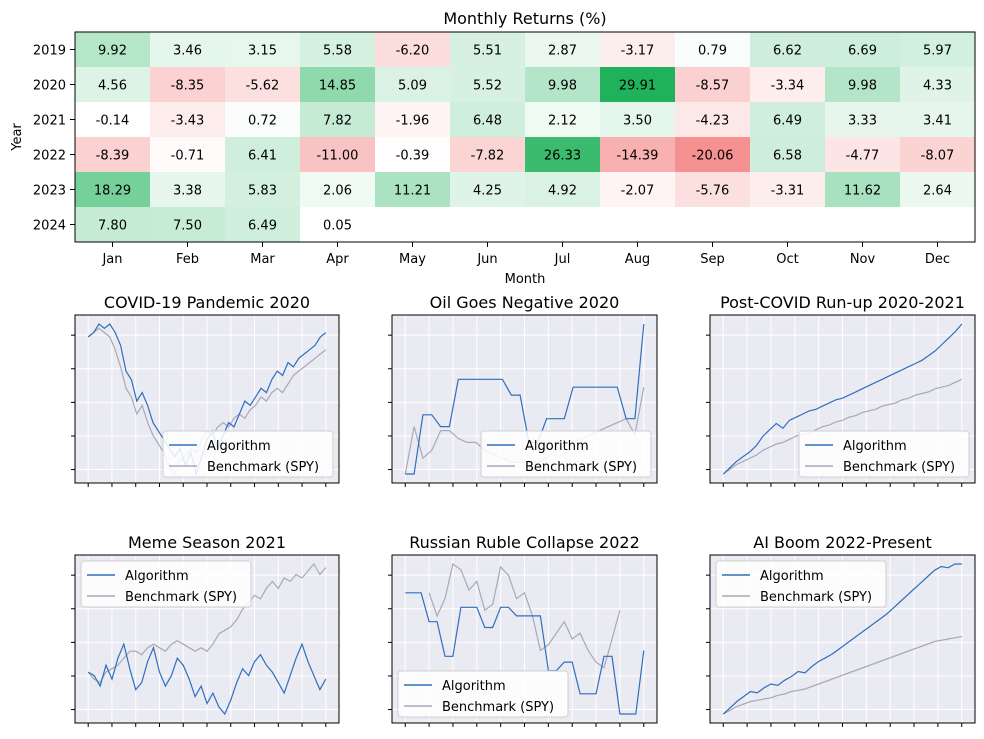 The width and height of the screenshot is (984, 739). What do you see at coordinates (49, 156) in the screenshot?
I see `heatmap-year-label: 2022` at bounding box center [49, 156].